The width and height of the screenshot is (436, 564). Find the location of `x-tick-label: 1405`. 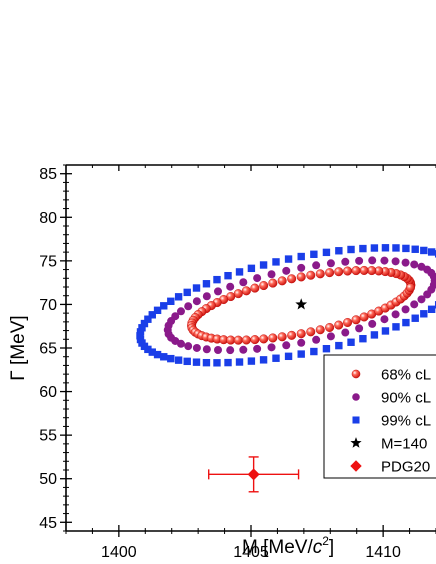

x-tick-label: 1405 is located at coordinates (251, 552).